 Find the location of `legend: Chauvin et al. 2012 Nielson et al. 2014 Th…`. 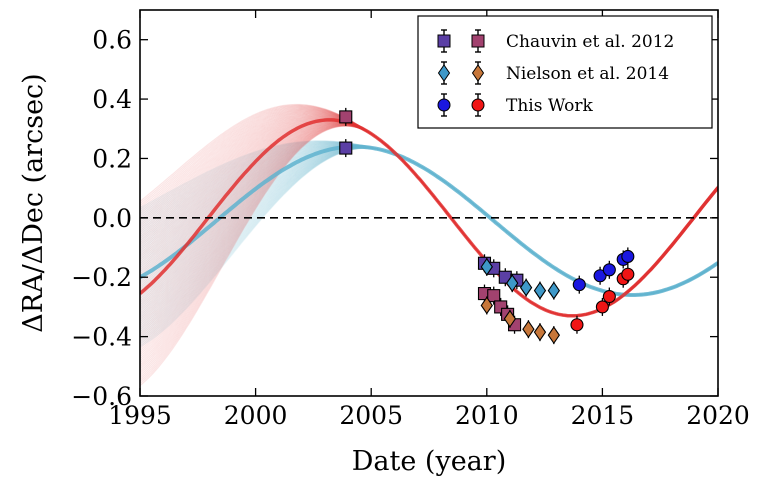

legend: Chauvin et al. 2012 Nielson et al. 2014 Th… is located at coordinates (565, 72).